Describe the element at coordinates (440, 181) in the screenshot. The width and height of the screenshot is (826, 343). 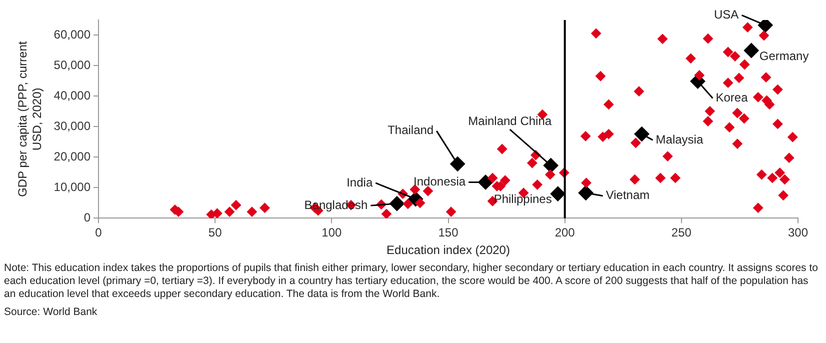
I see `annotation: Indonesia` at that location.